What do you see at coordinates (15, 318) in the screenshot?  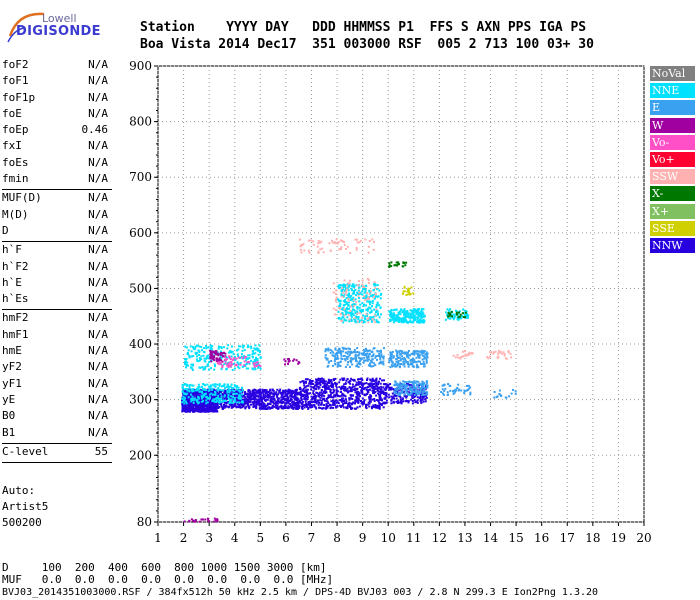 I see `param-name: hmF2` at bounding box center [15, 318].